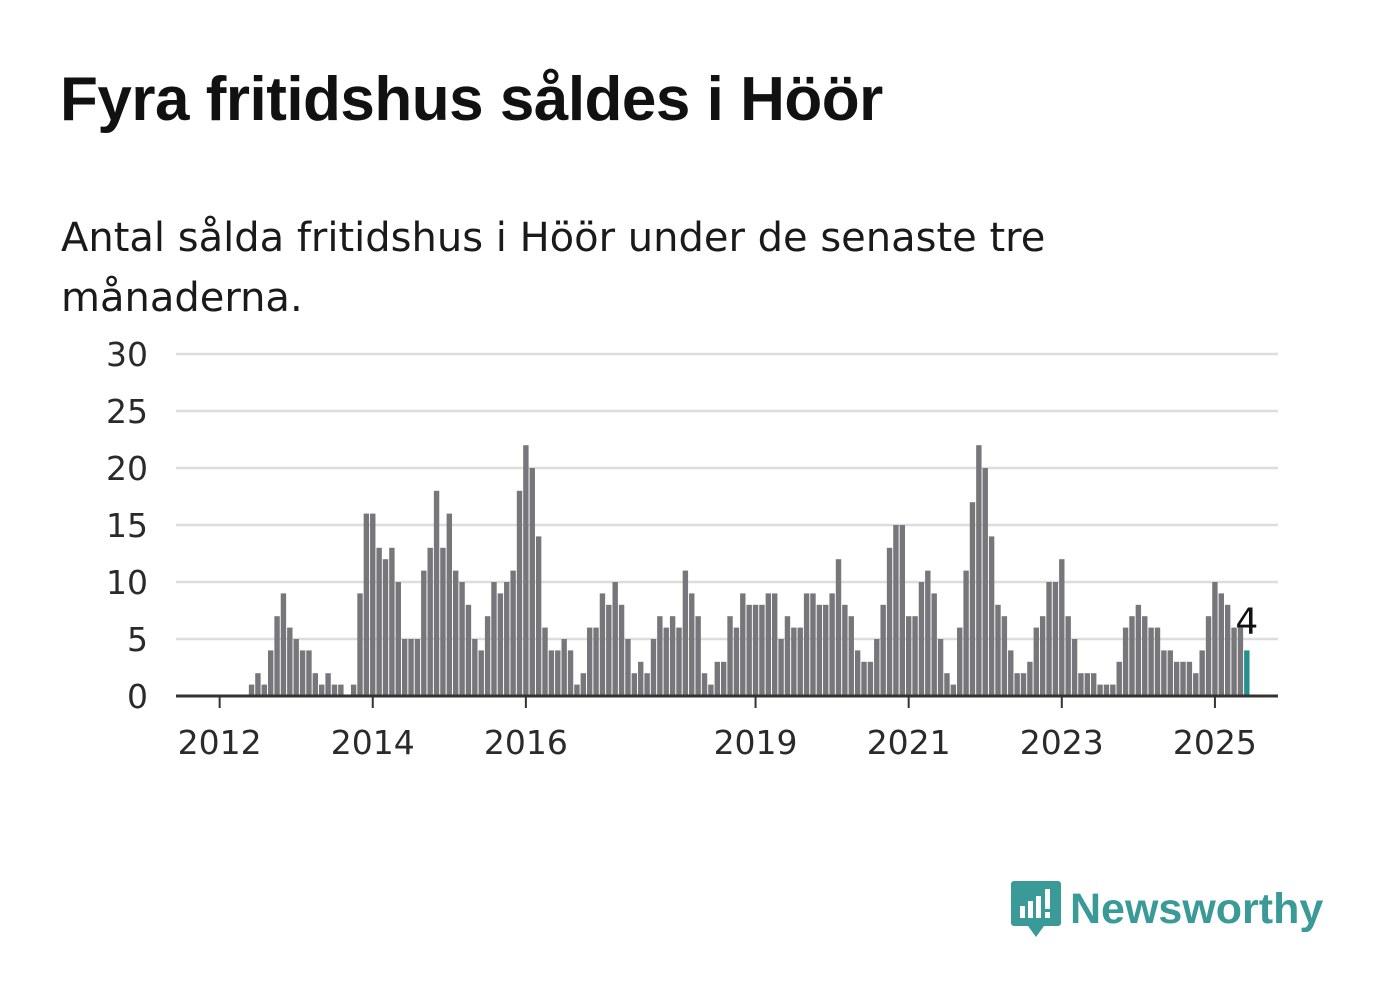  Describe the element at coordinates (471, 99) in the screenshot. I see `chart-title: Fyra fritidshus såldes i Höör` at that location.